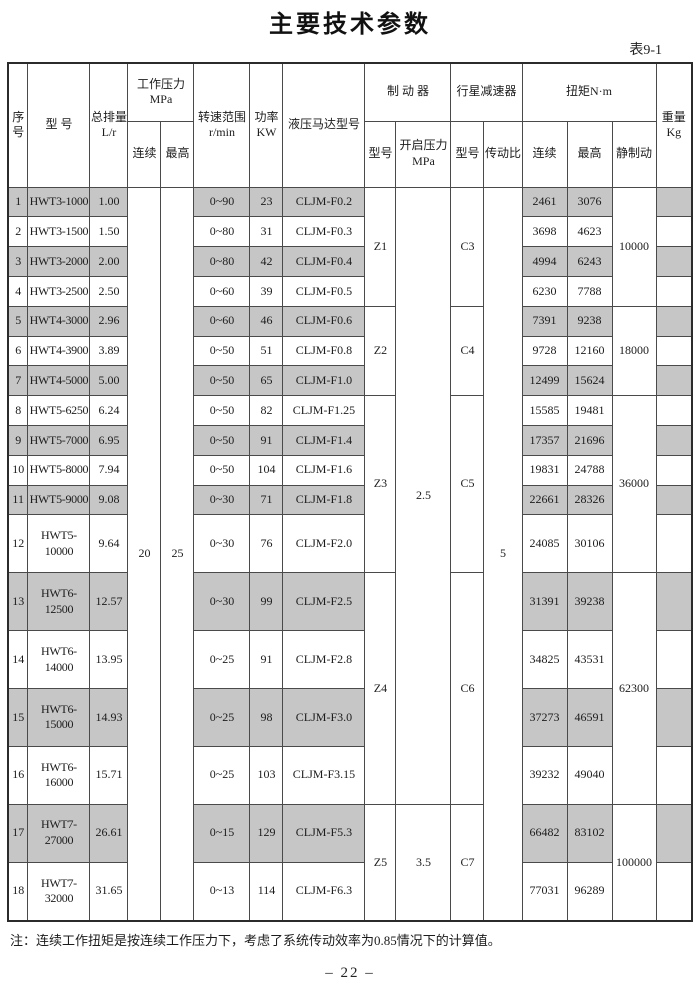  I want to click on speed-cell: 0~90, so click(222, 202).